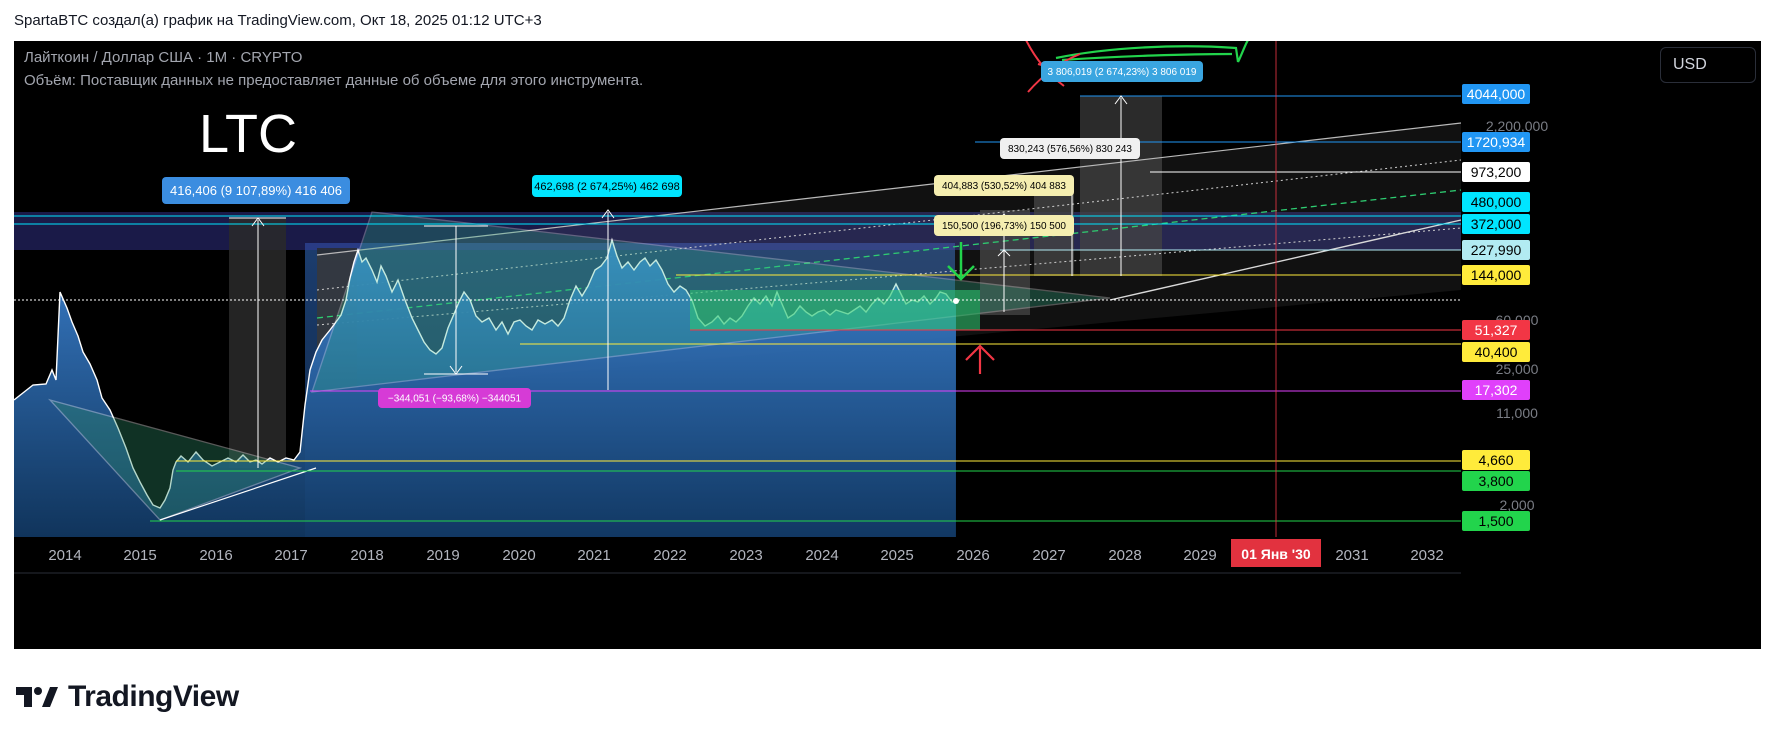  I want to click on time-axis-tick: 2015, so click(139, 555).